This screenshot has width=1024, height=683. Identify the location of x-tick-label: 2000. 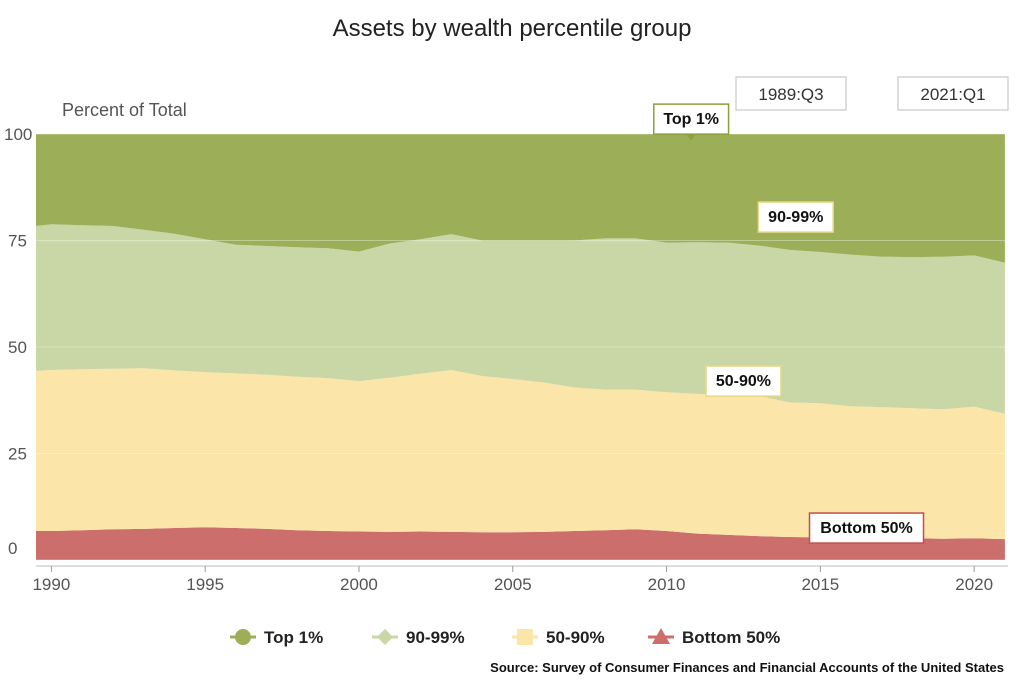
(359, 584).